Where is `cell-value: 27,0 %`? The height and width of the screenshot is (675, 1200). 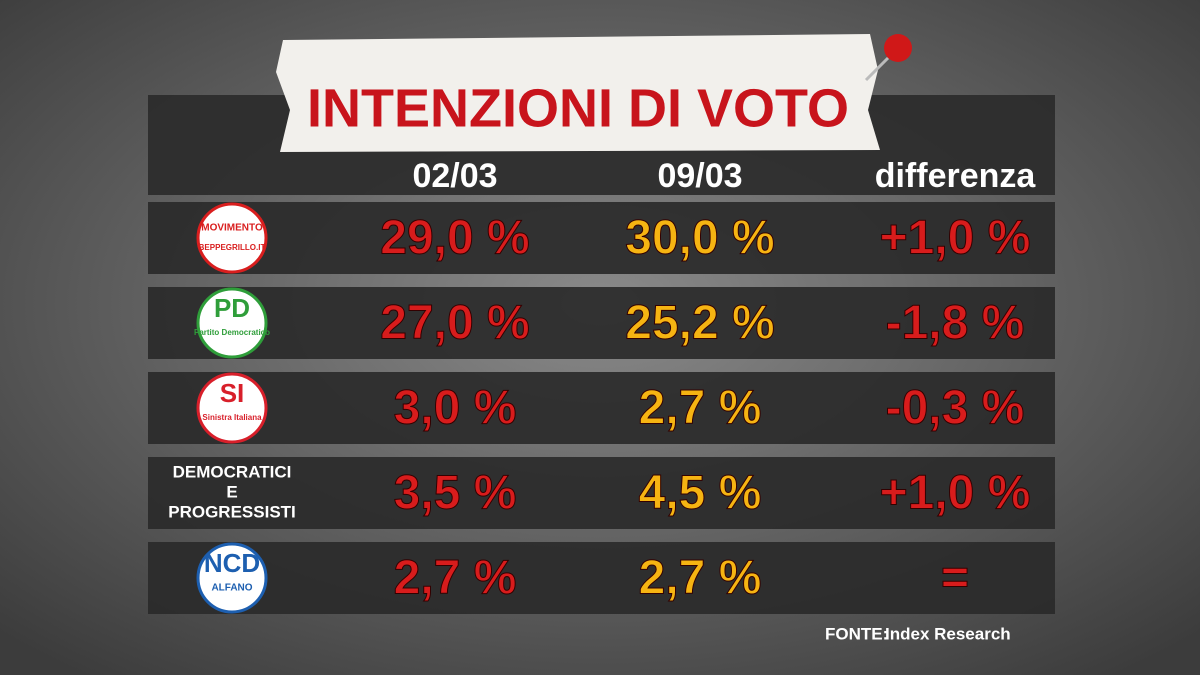 cell-value: 27,0 % is located at coordinates (454, 323).